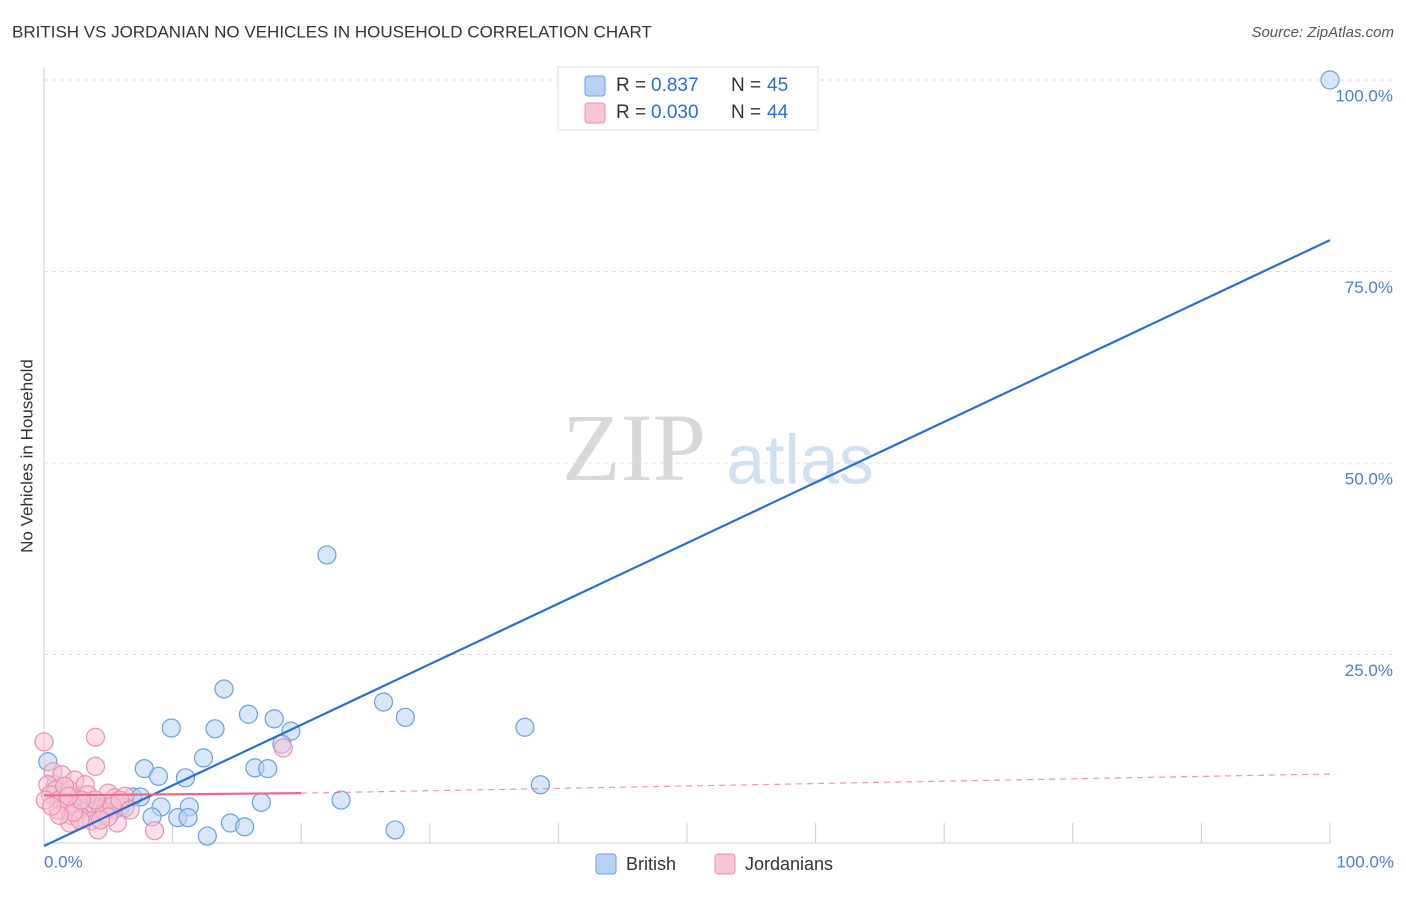  What do you see at coordinates (63, 861) in the screenshot?
I see `x-tick-label: 0.0%` at bounding box center [63, 861].